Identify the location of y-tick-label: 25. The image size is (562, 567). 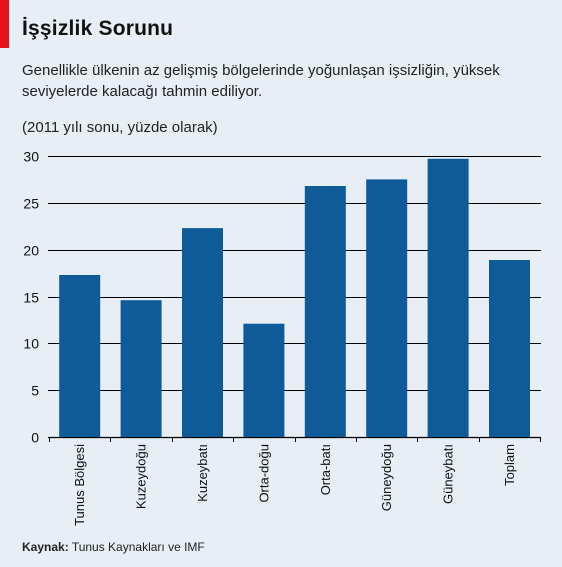
(31, 204).